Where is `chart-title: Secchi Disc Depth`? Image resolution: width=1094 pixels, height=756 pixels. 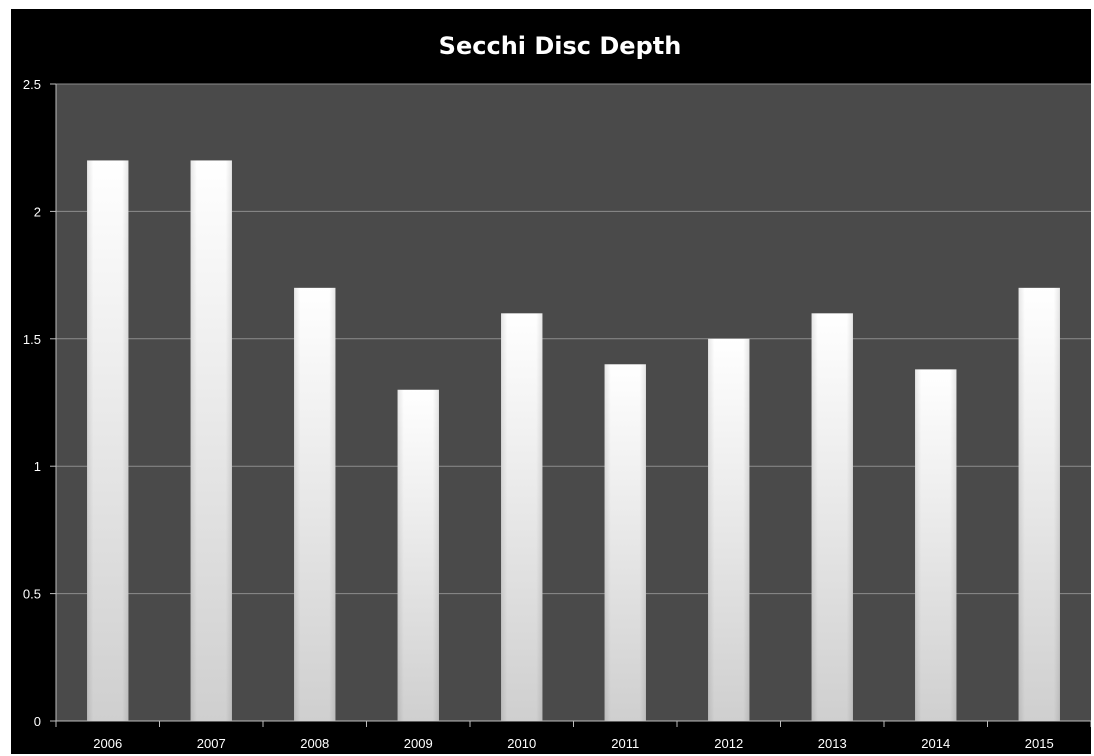 chart-title: Secchi Disc Depth is located at coordinates (560, 46).